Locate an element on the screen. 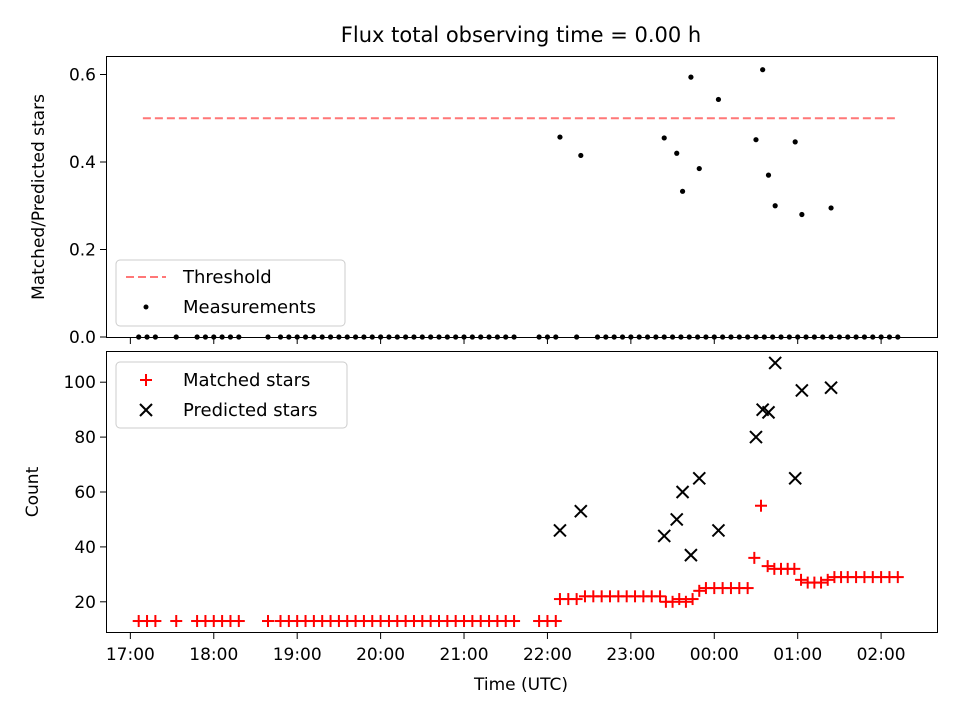 The image size is (960, 720). x-axis-label: Time (UTC) is located at coordinates (520, 685).